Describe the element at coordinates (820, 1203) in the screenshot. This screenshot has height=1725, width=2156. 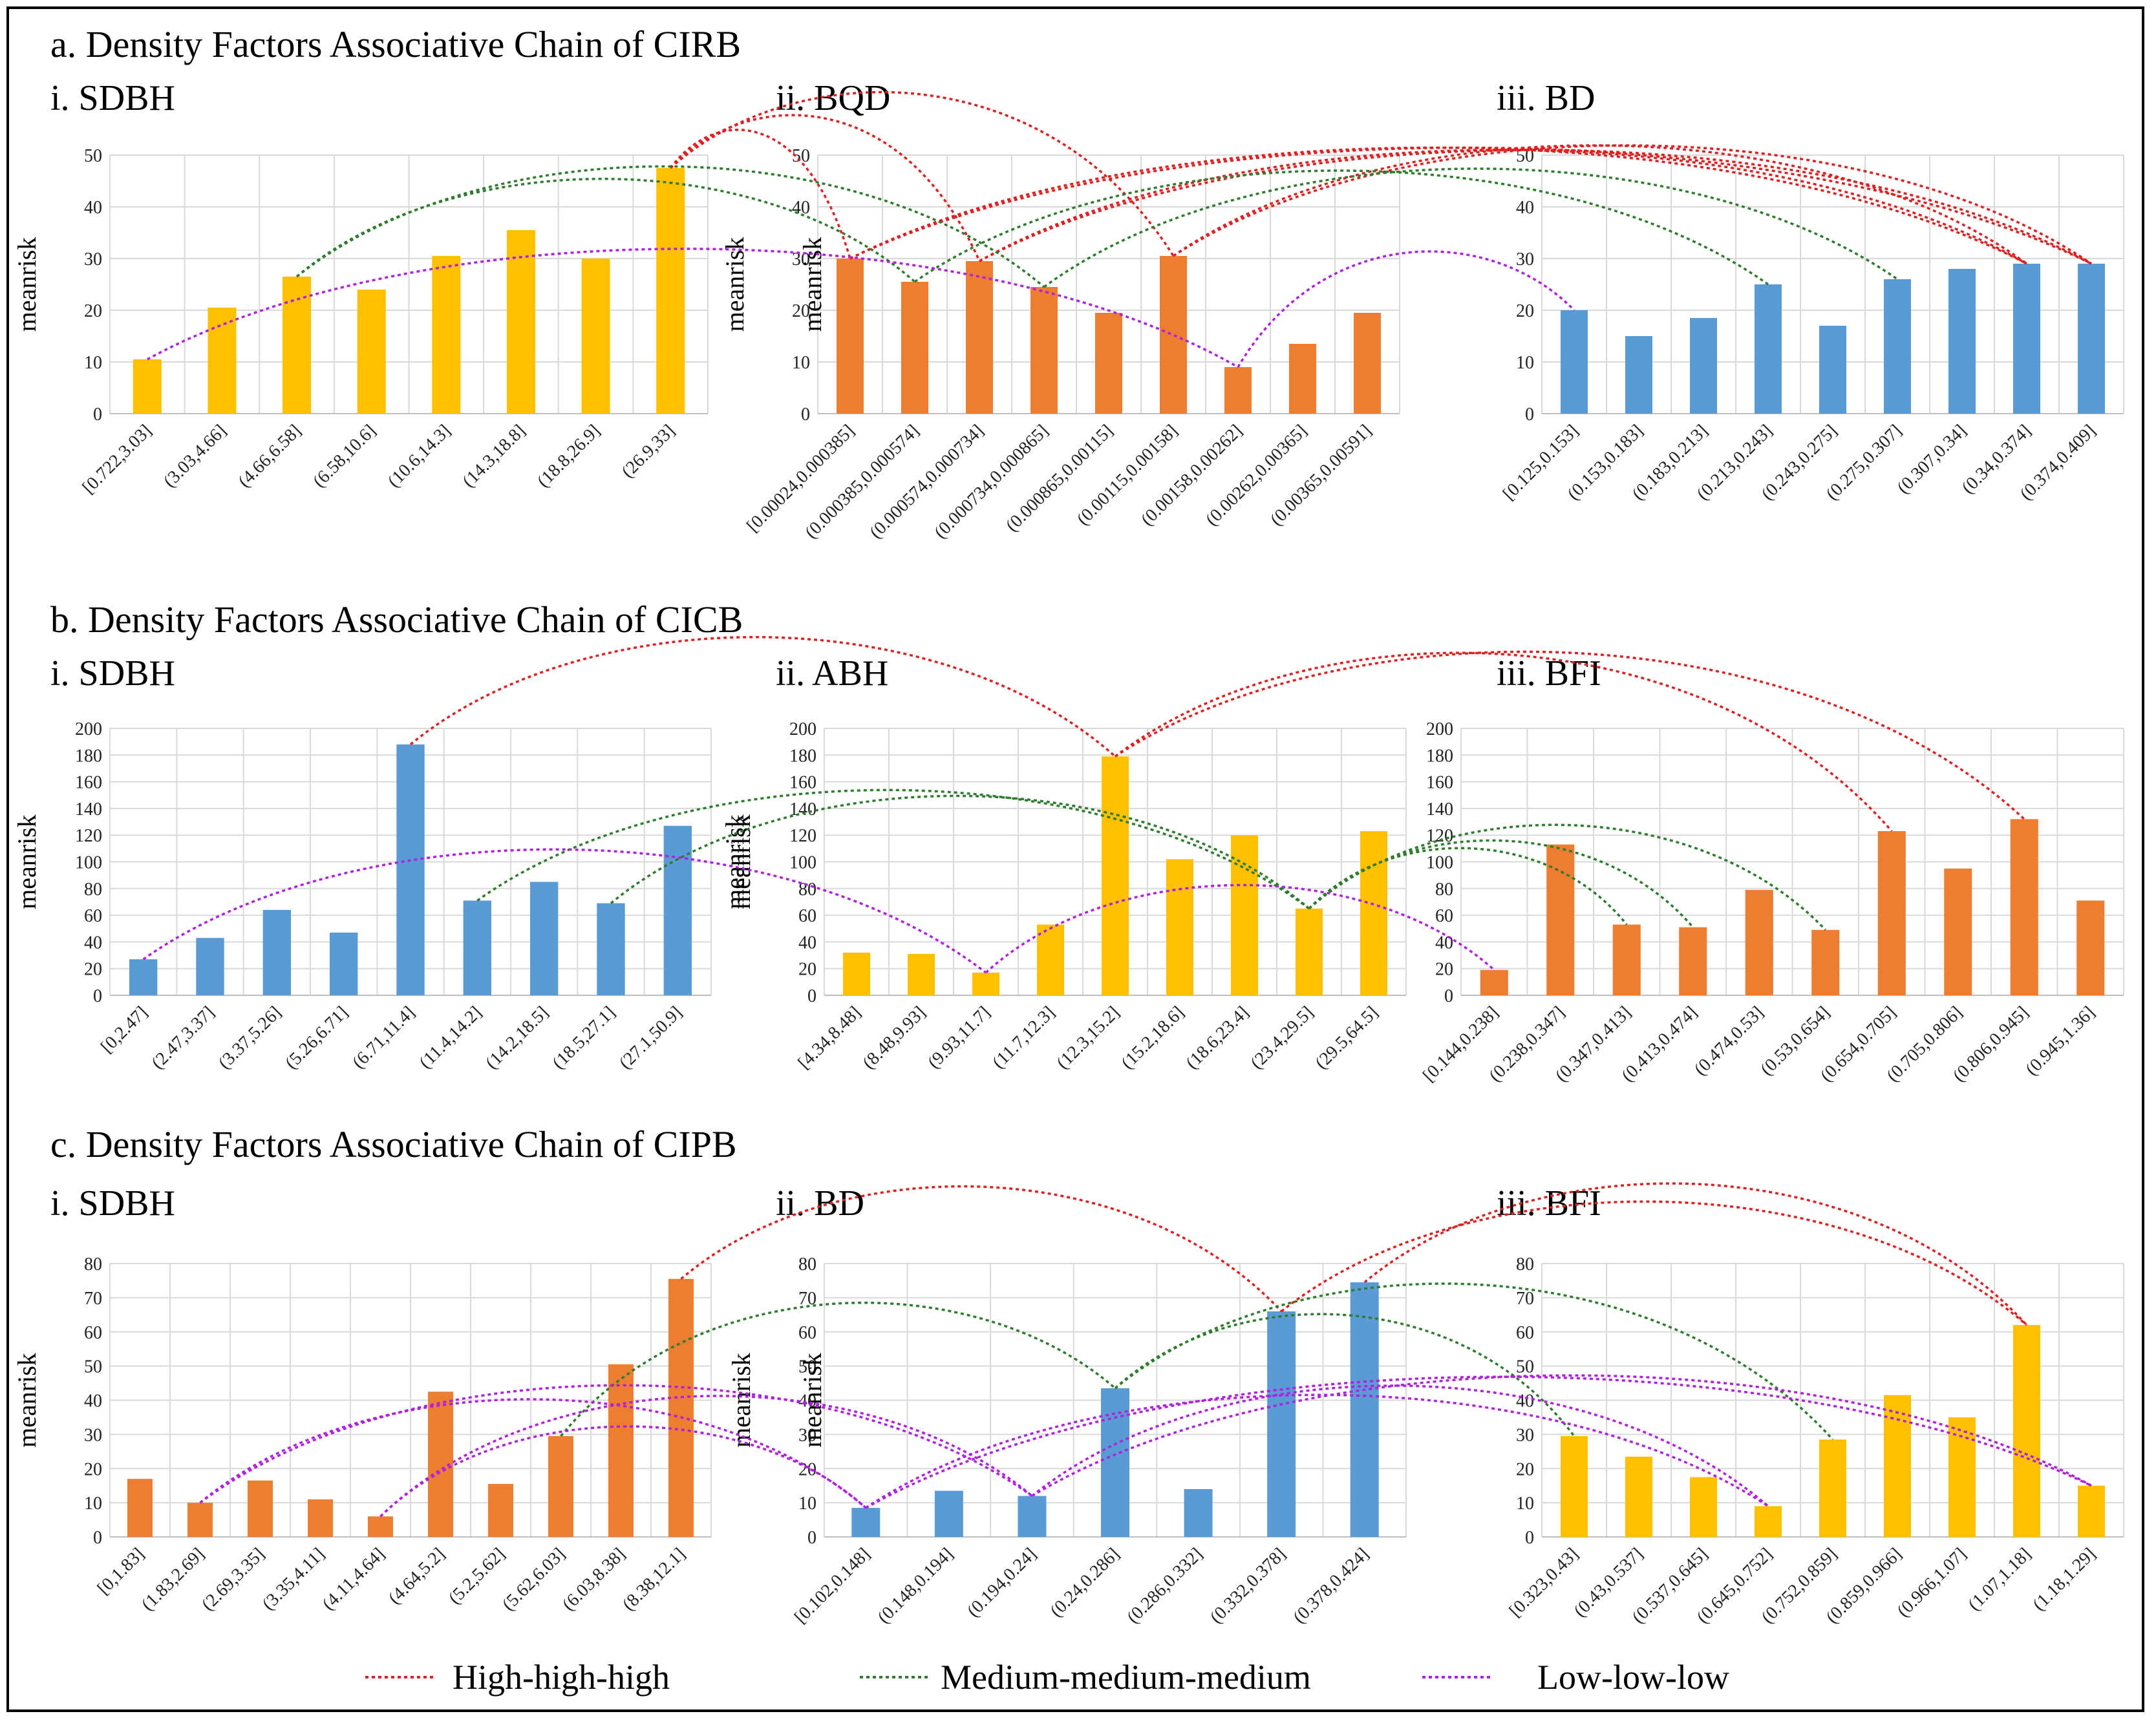
I see `panel-title: ii. BD` at that location.